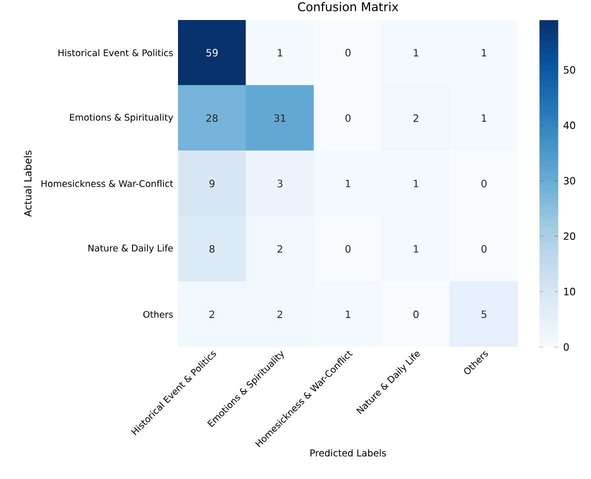 The image size is (591, 479). Describe the element at coordinates (566, 347) in the screenshot. I see `color-bar-label: 0` at that location.